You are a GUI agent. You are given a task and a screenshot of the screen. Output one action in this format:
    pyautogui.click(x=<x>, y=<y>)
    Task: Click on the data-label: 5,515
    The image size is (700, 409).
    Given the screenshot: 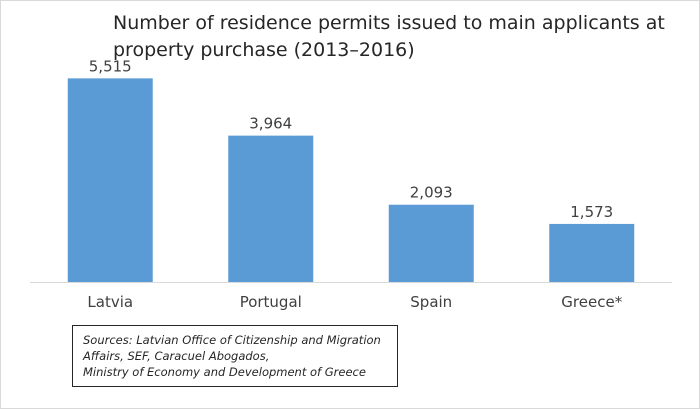 What is the action you would take?
    pyautogui.click(x=110, y=66)
    